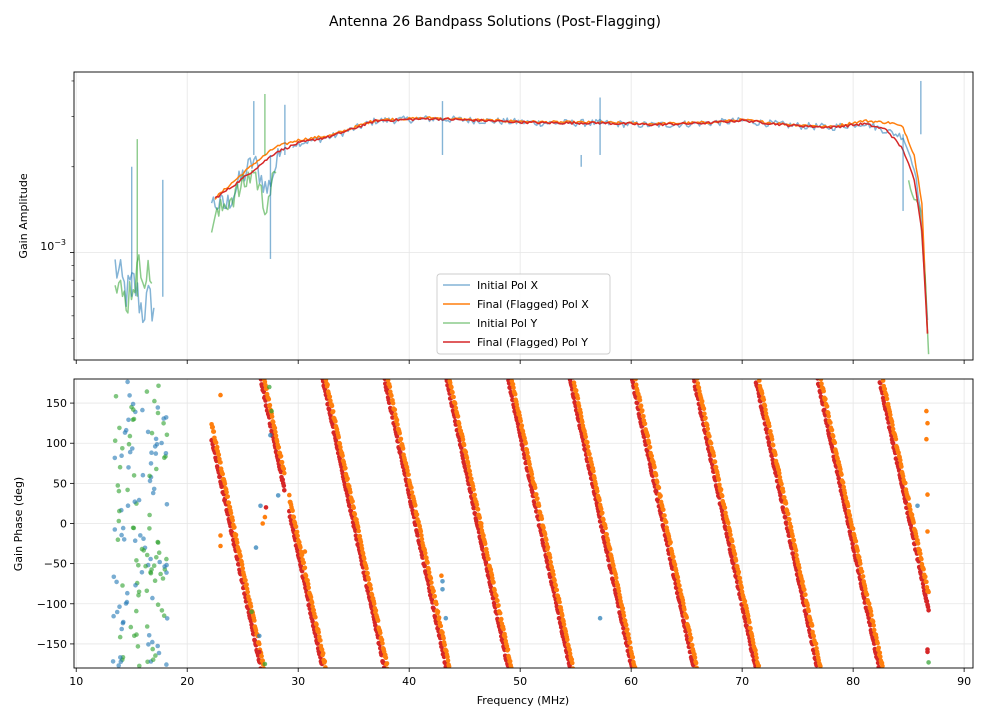 This screenshot has height=720, width=990. What do you see at coordinates (631, 681) in the screenshot?
I see `phase-xtick-label: 60` at bounding box center [631, 681].